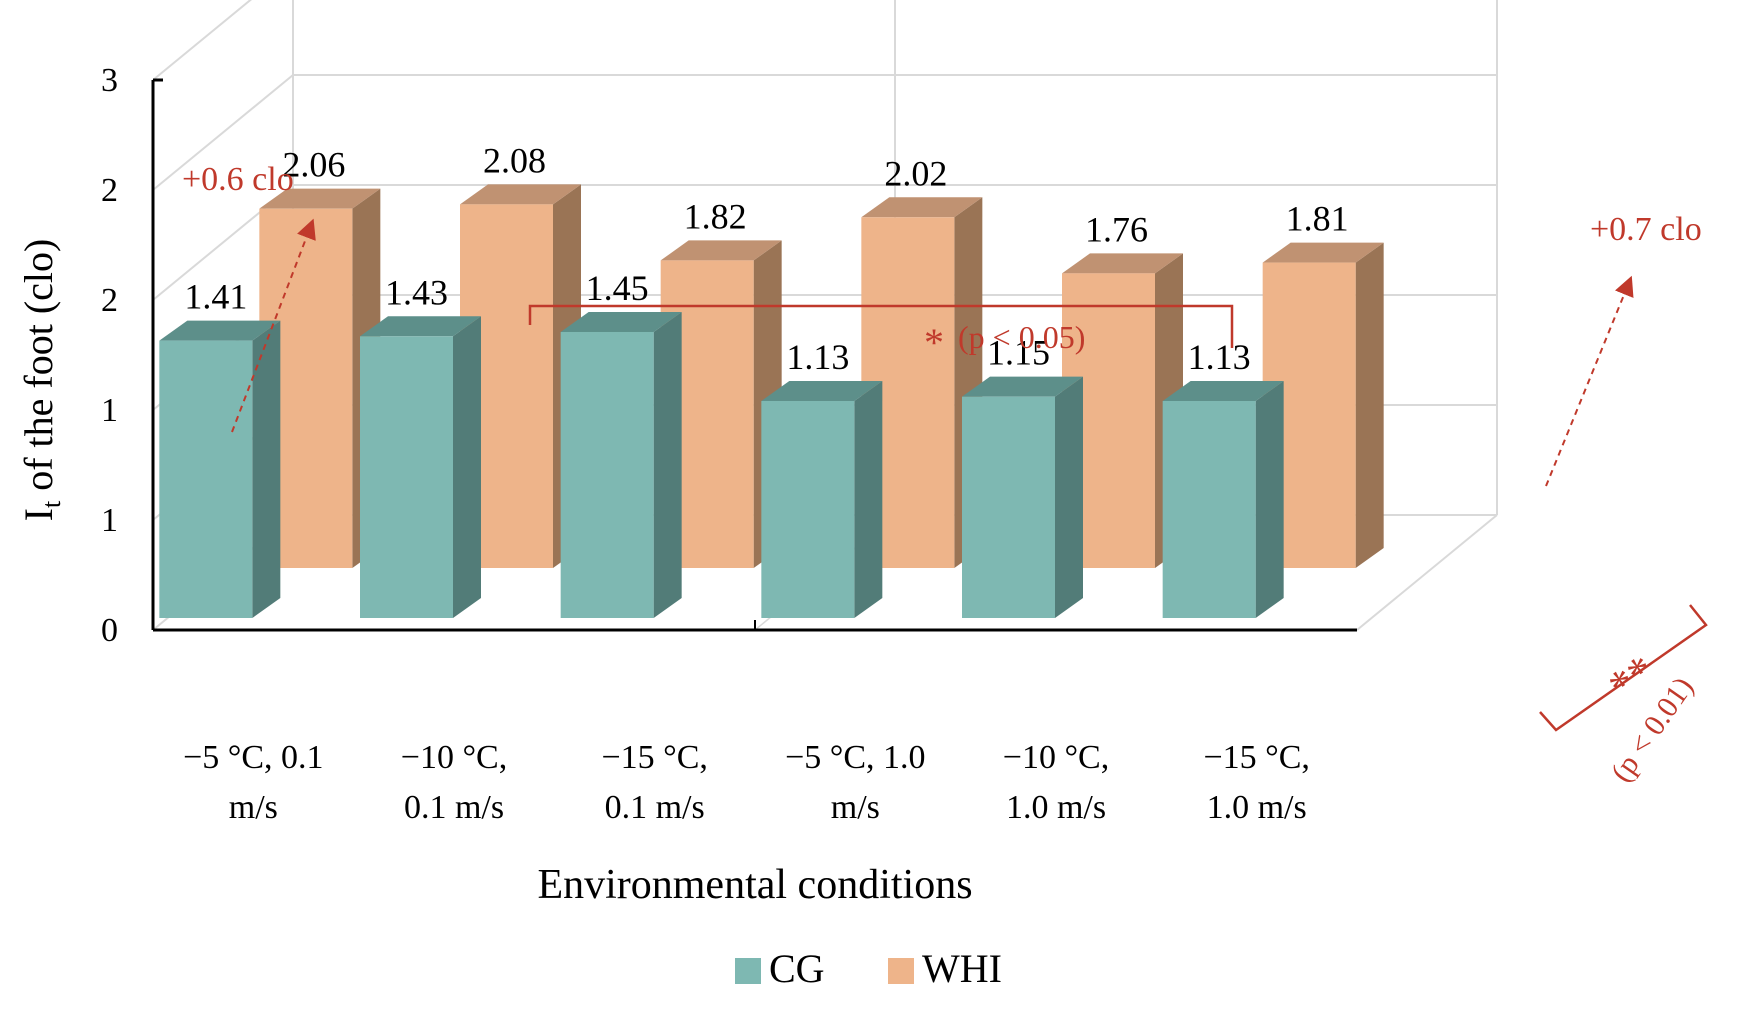  What do you see at coordinates (881, 326) in the screenshot?
I see `significance-bracket` at bounding box center [881, 326].